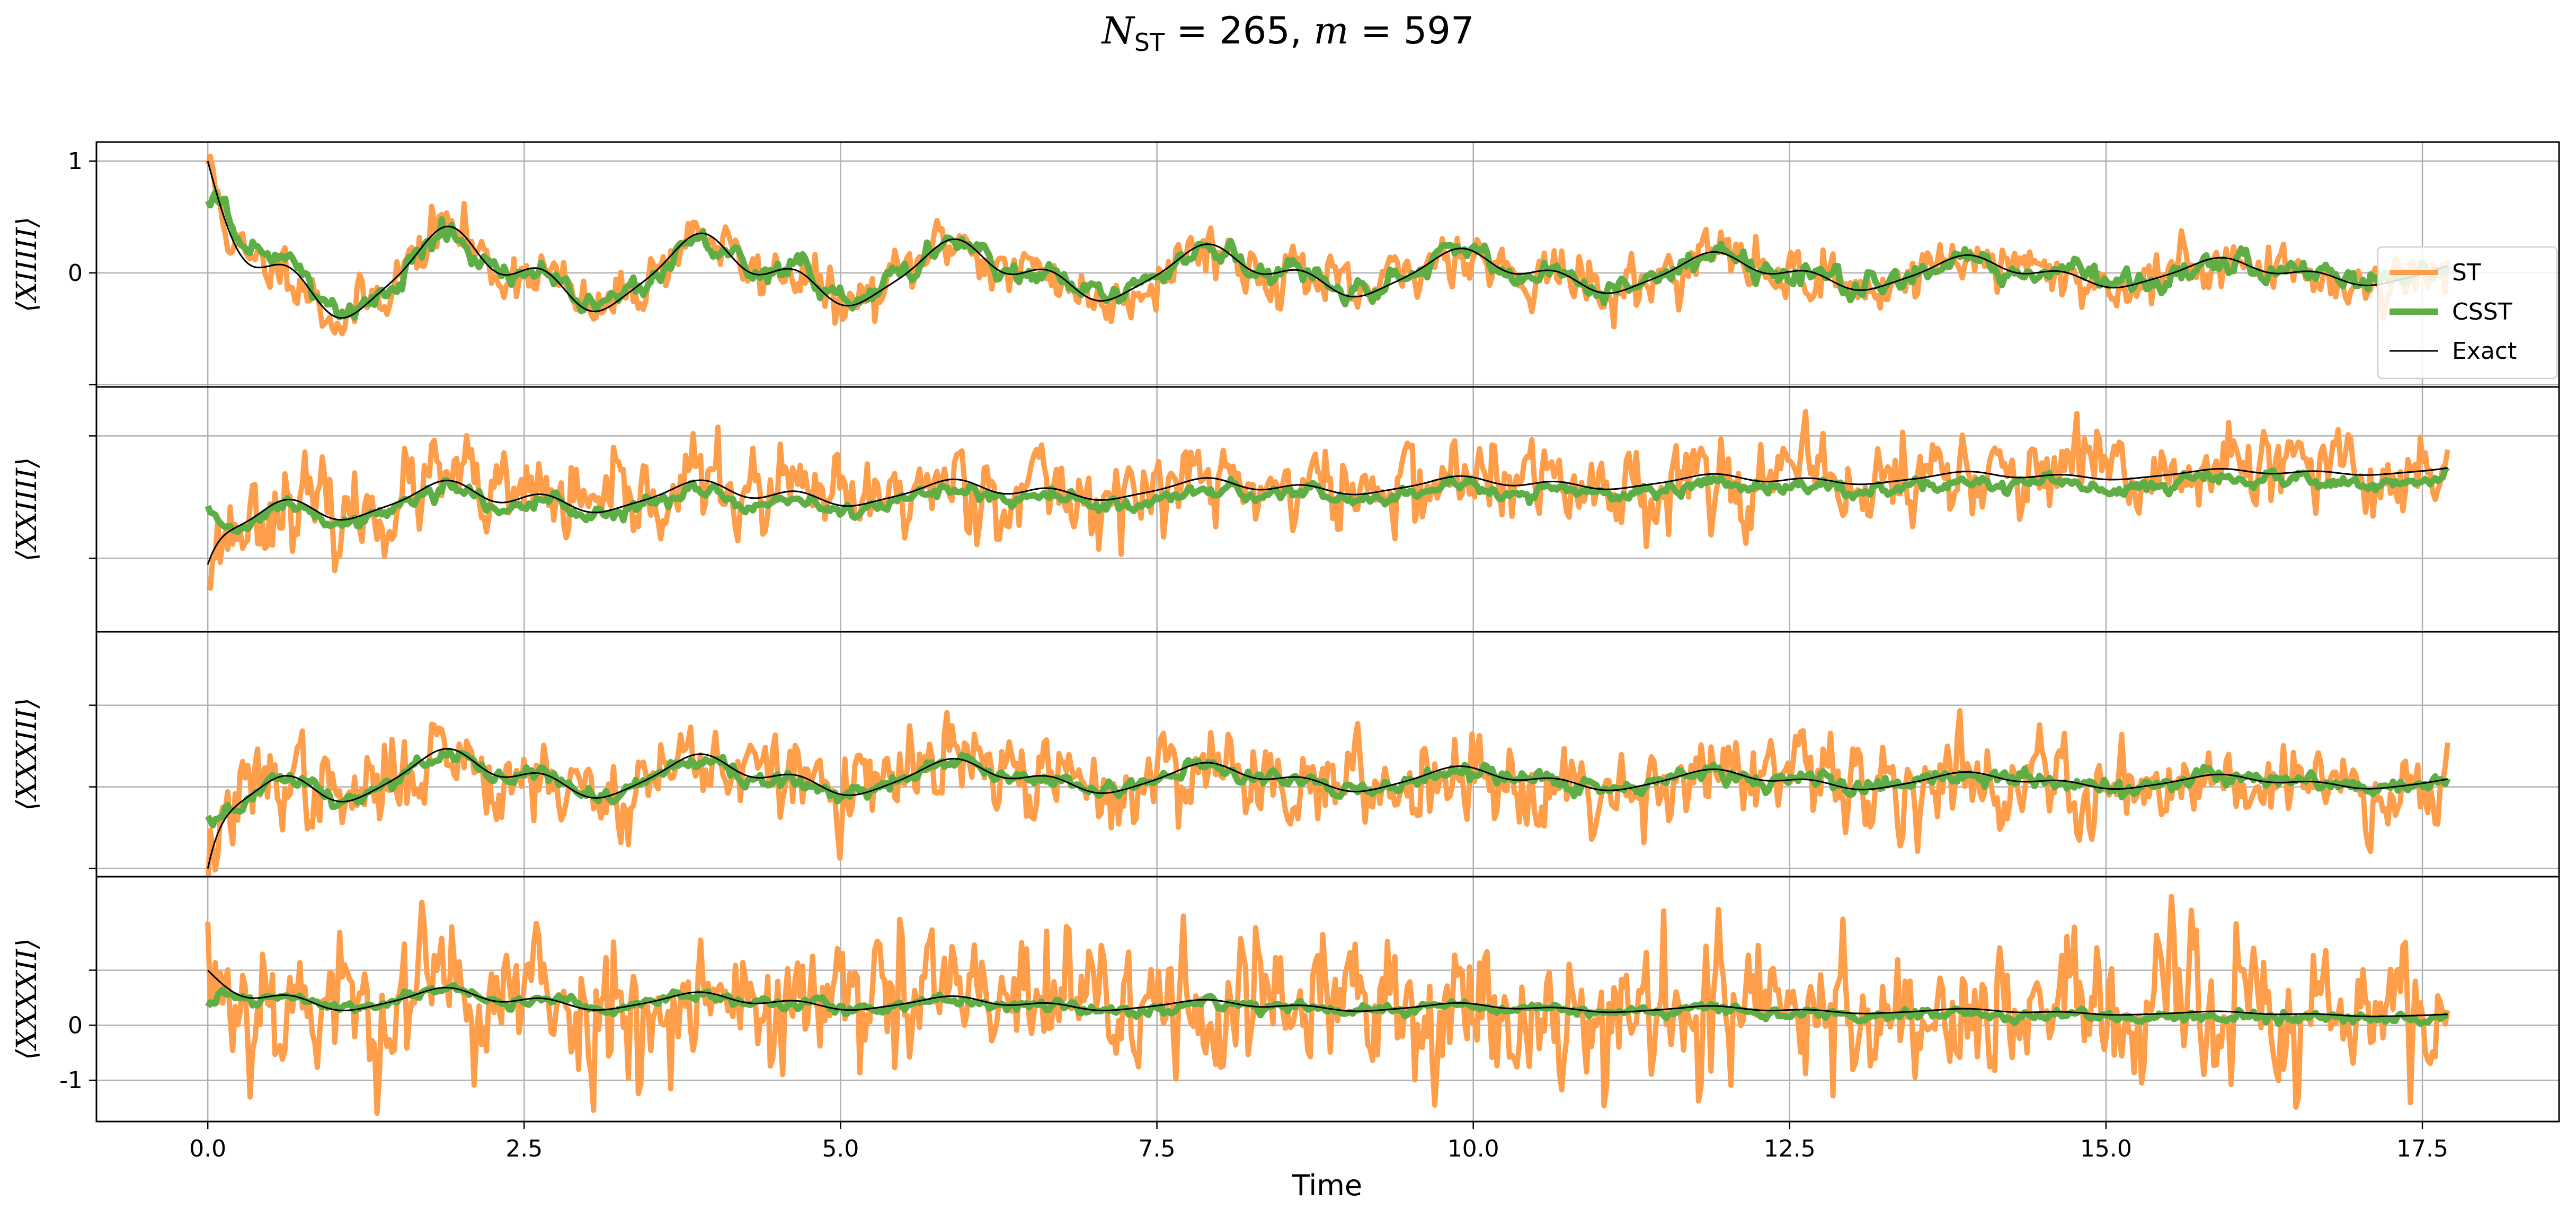  What do you see at coordinates (1157, 1148) in the screenshot?
I see `x-tick-label: 7.5` at bounding box center [1157, 1148].